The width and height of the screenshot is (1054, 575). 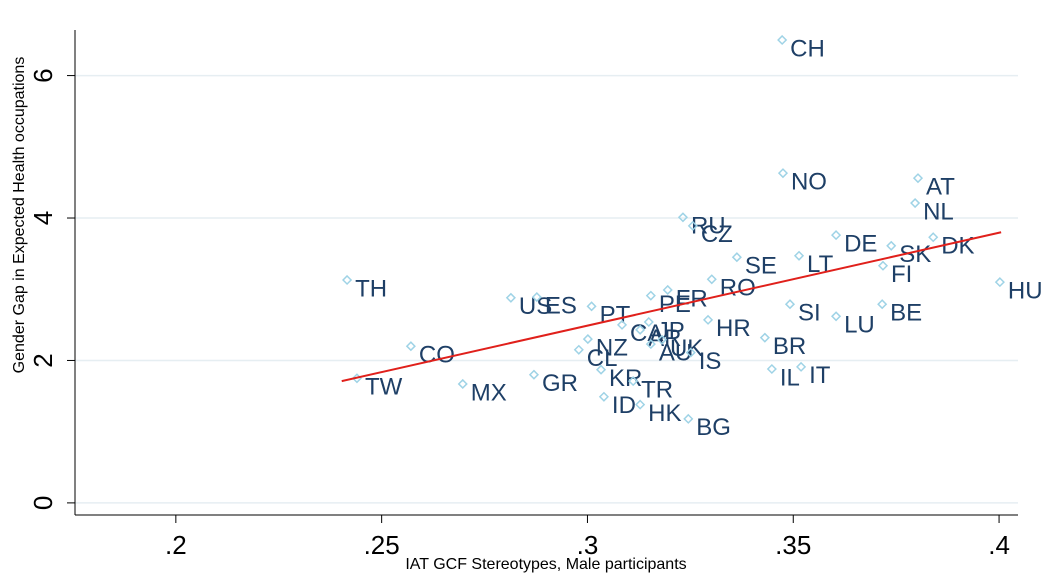 I want to click on point-label: HK, so click(x=664, y=413).